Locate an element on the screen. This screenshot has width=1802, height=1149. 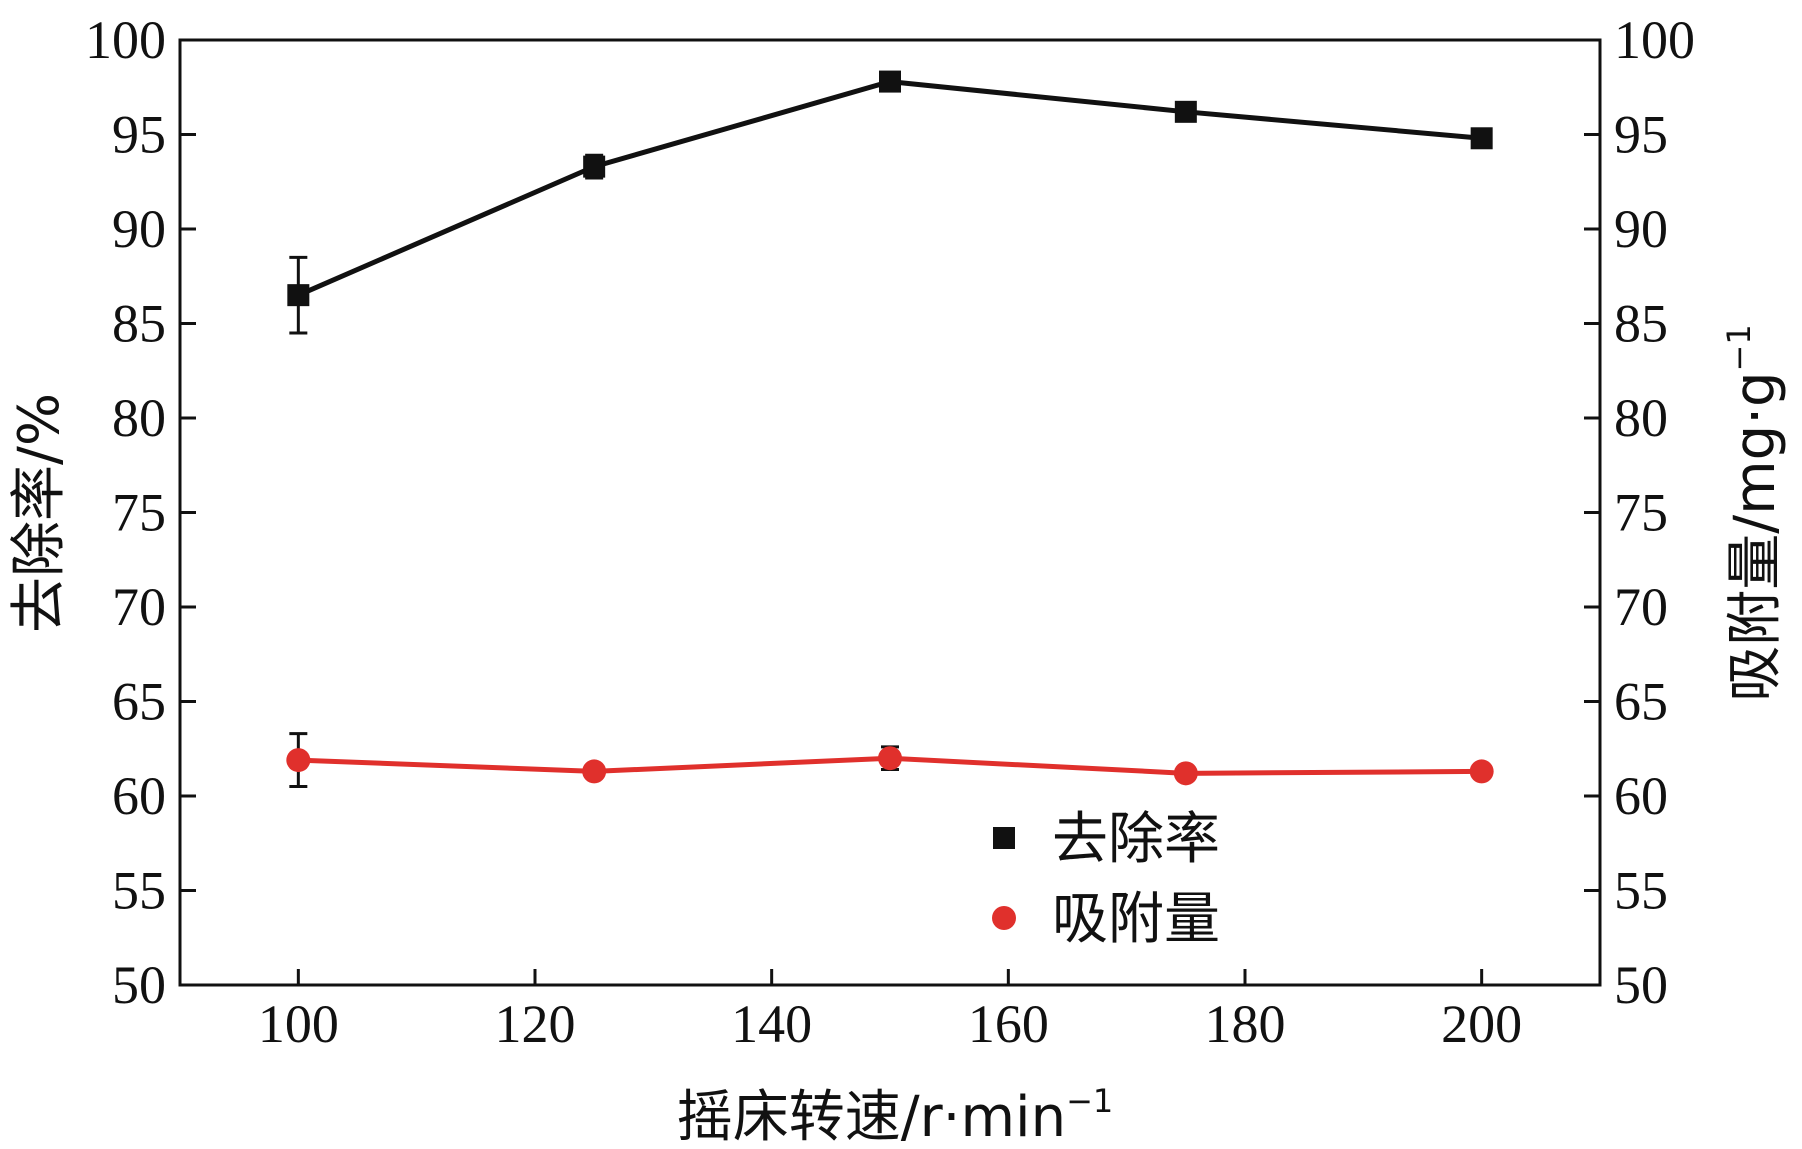
y-axis-right-title-text: 吸附量/mg·g is located at coordinates (1755, 536).